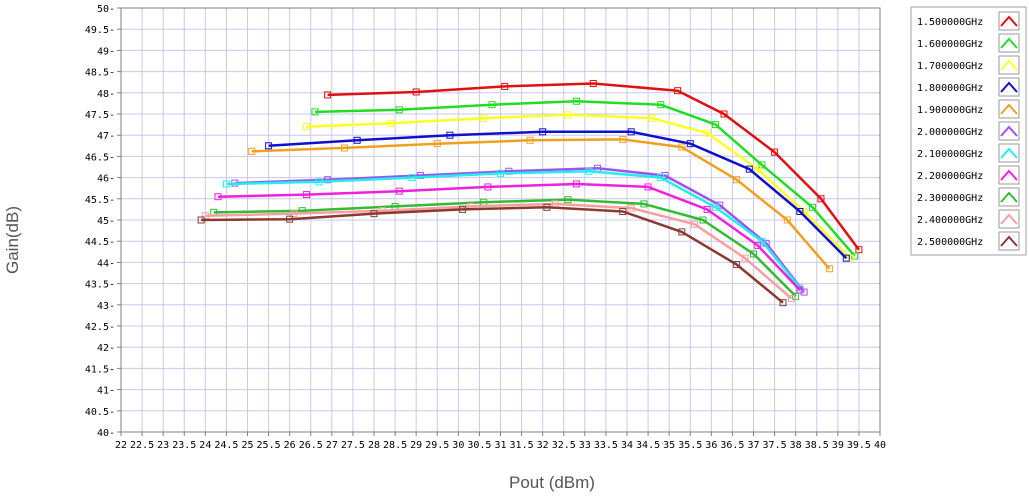 The image size is (1029, 498). Describe the element at coordinates (585, 445) in the screenshot. I see `x-tick-label: 33` at that location.